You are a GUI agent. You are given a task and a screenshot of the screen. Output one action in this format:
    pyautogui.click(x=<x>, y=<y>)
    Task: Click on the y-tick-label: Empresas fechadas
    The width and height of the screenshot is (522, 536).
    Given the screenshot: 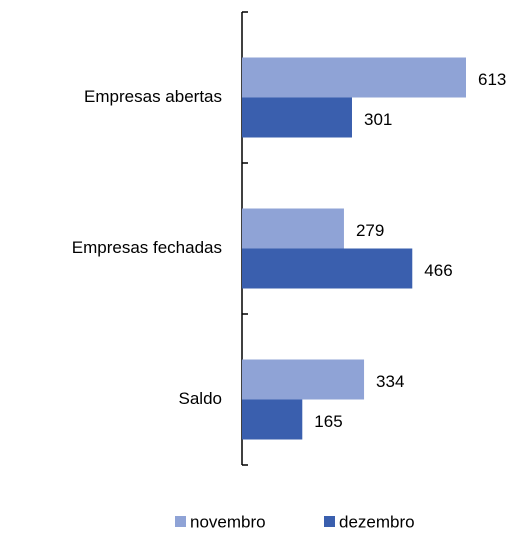 What is the action you would take?
    pyautogui.click(x=147, y=247)
    